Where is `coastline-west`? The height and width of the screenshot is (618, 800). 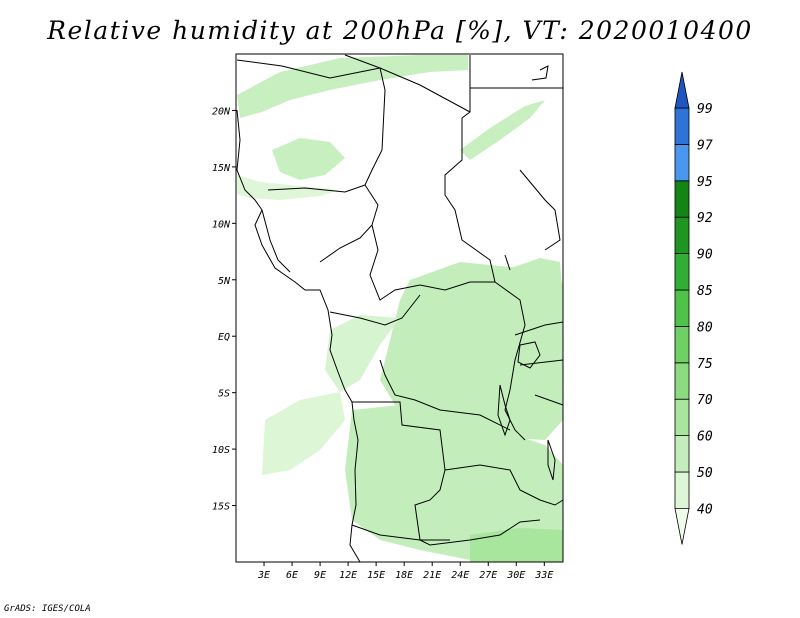
coastline-west is located at coordinates (298, 336).